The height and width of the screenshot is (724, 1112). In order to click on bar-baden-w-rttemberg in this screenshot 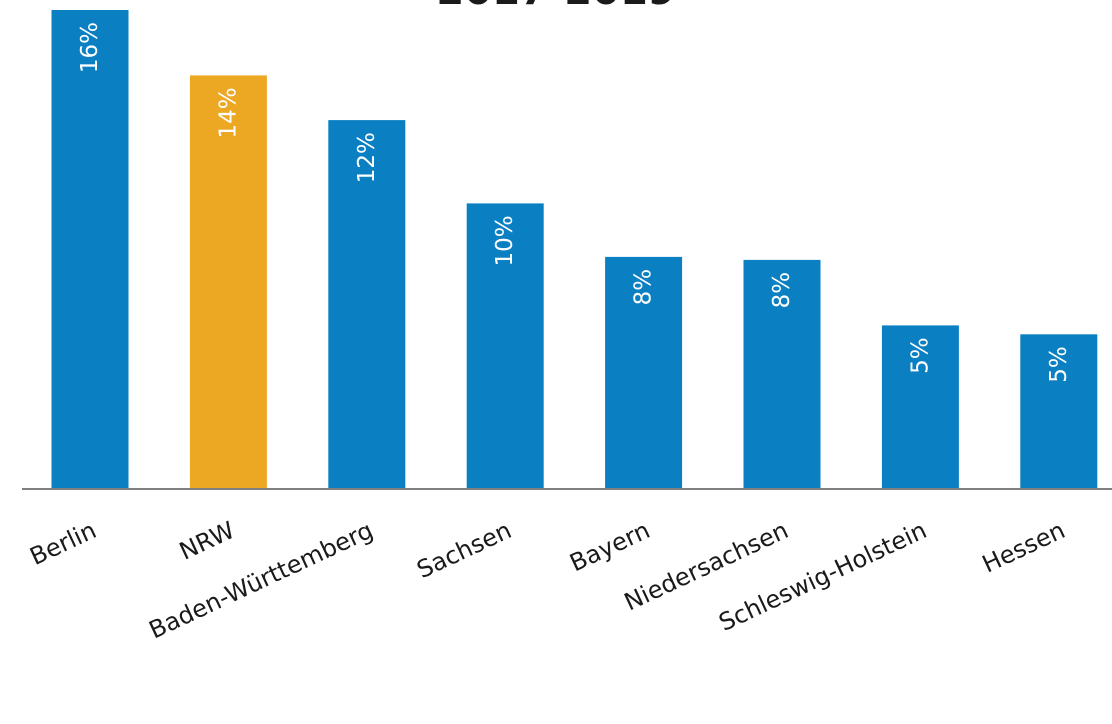, I will do `click(367, 304)`.